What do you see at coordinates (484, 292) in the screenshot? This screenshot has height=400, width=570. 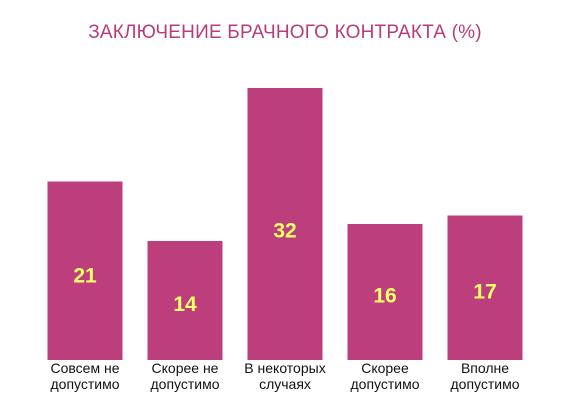 I see `bar-value-label-5: 17` at bounding box center [484, 292].